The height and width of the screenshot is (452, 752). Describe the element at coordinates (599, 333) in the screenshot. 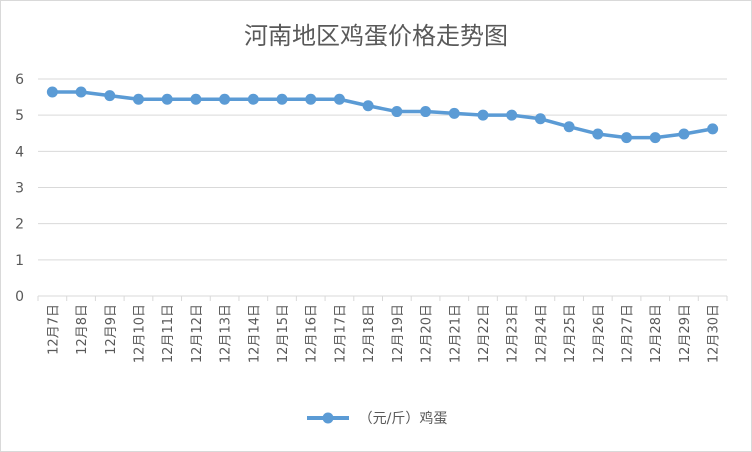

I see `x-tick-label: 12月26日` at that location.